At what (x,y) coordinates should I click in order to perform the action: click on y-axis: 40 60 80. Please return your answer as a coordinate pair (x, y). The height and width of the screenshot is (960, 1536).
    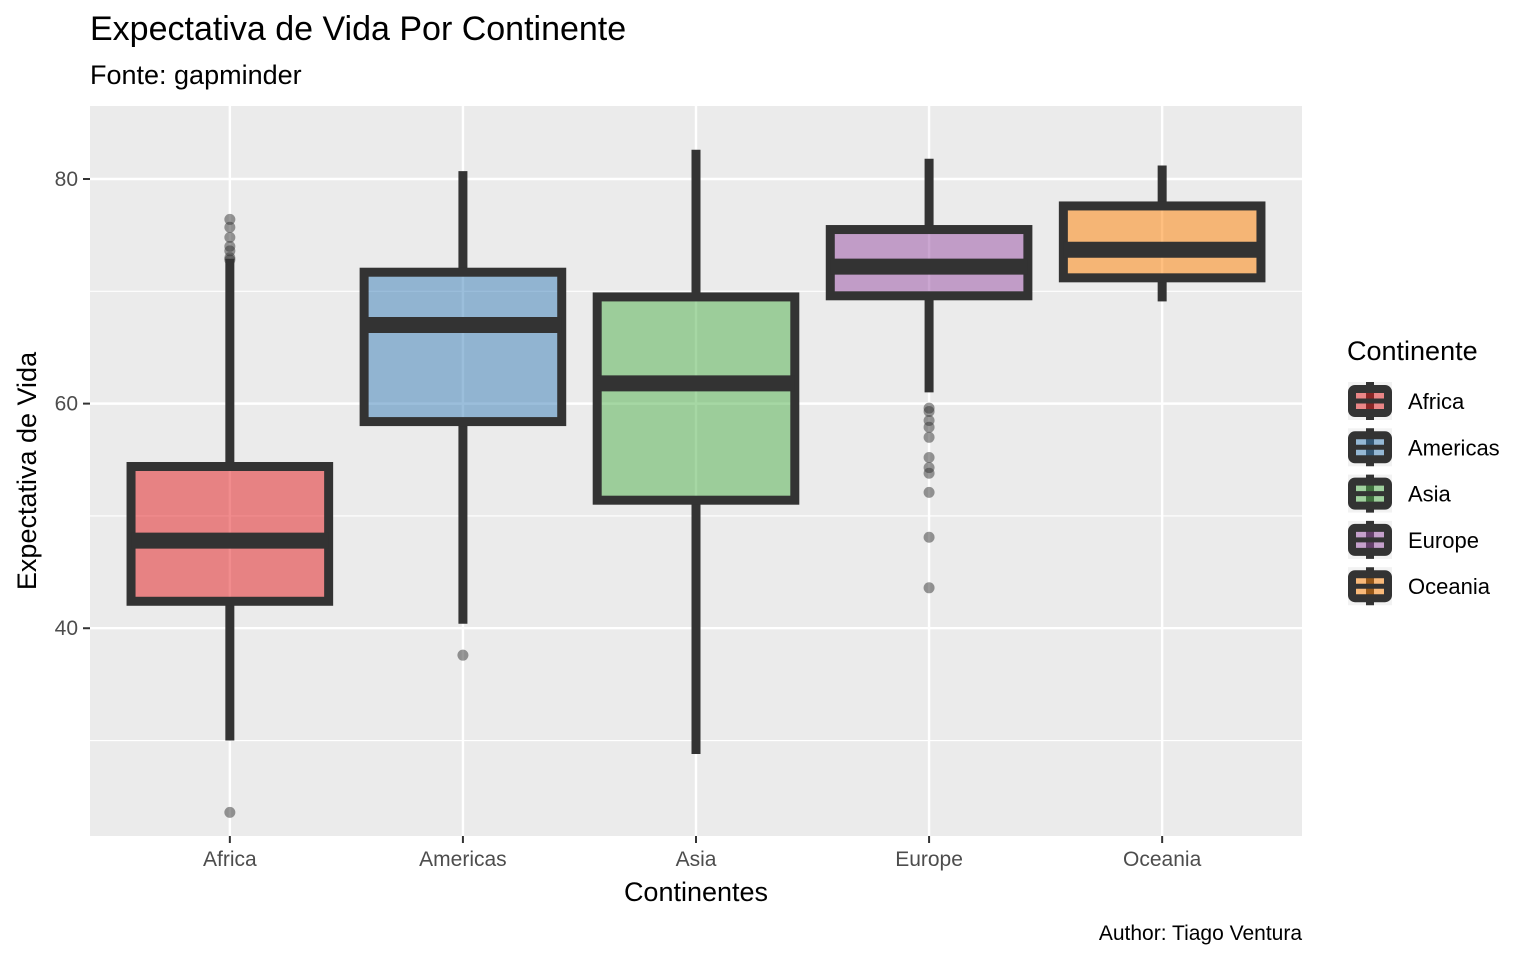
    Looking at the image, I should click on (72, 404).